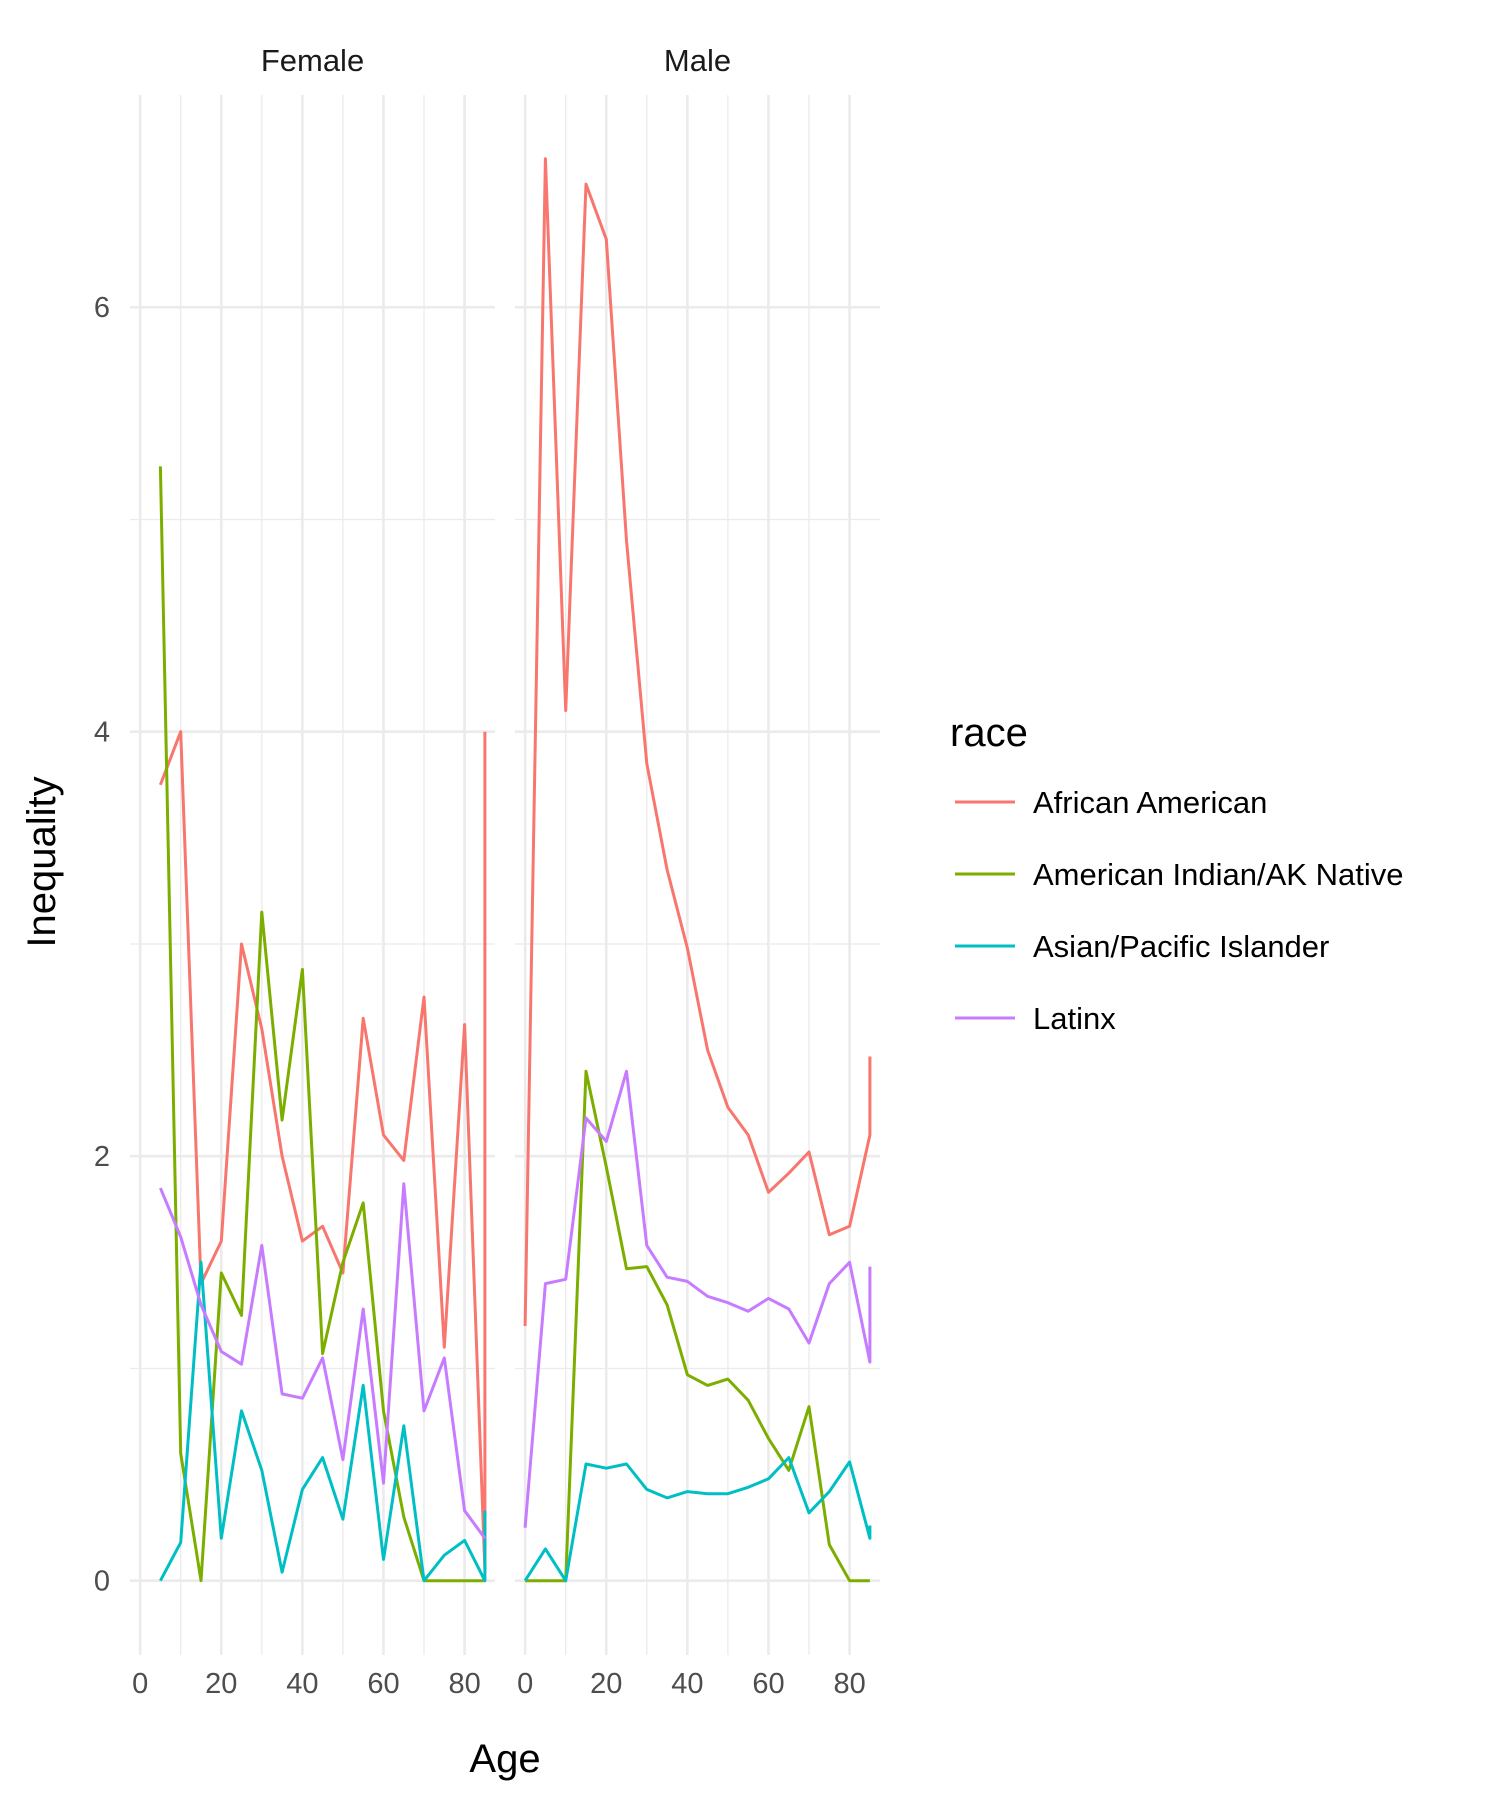 This screenshot has height=1800, width=1500. I want to click on y-axis-title: Inequality, so click(42, 861).